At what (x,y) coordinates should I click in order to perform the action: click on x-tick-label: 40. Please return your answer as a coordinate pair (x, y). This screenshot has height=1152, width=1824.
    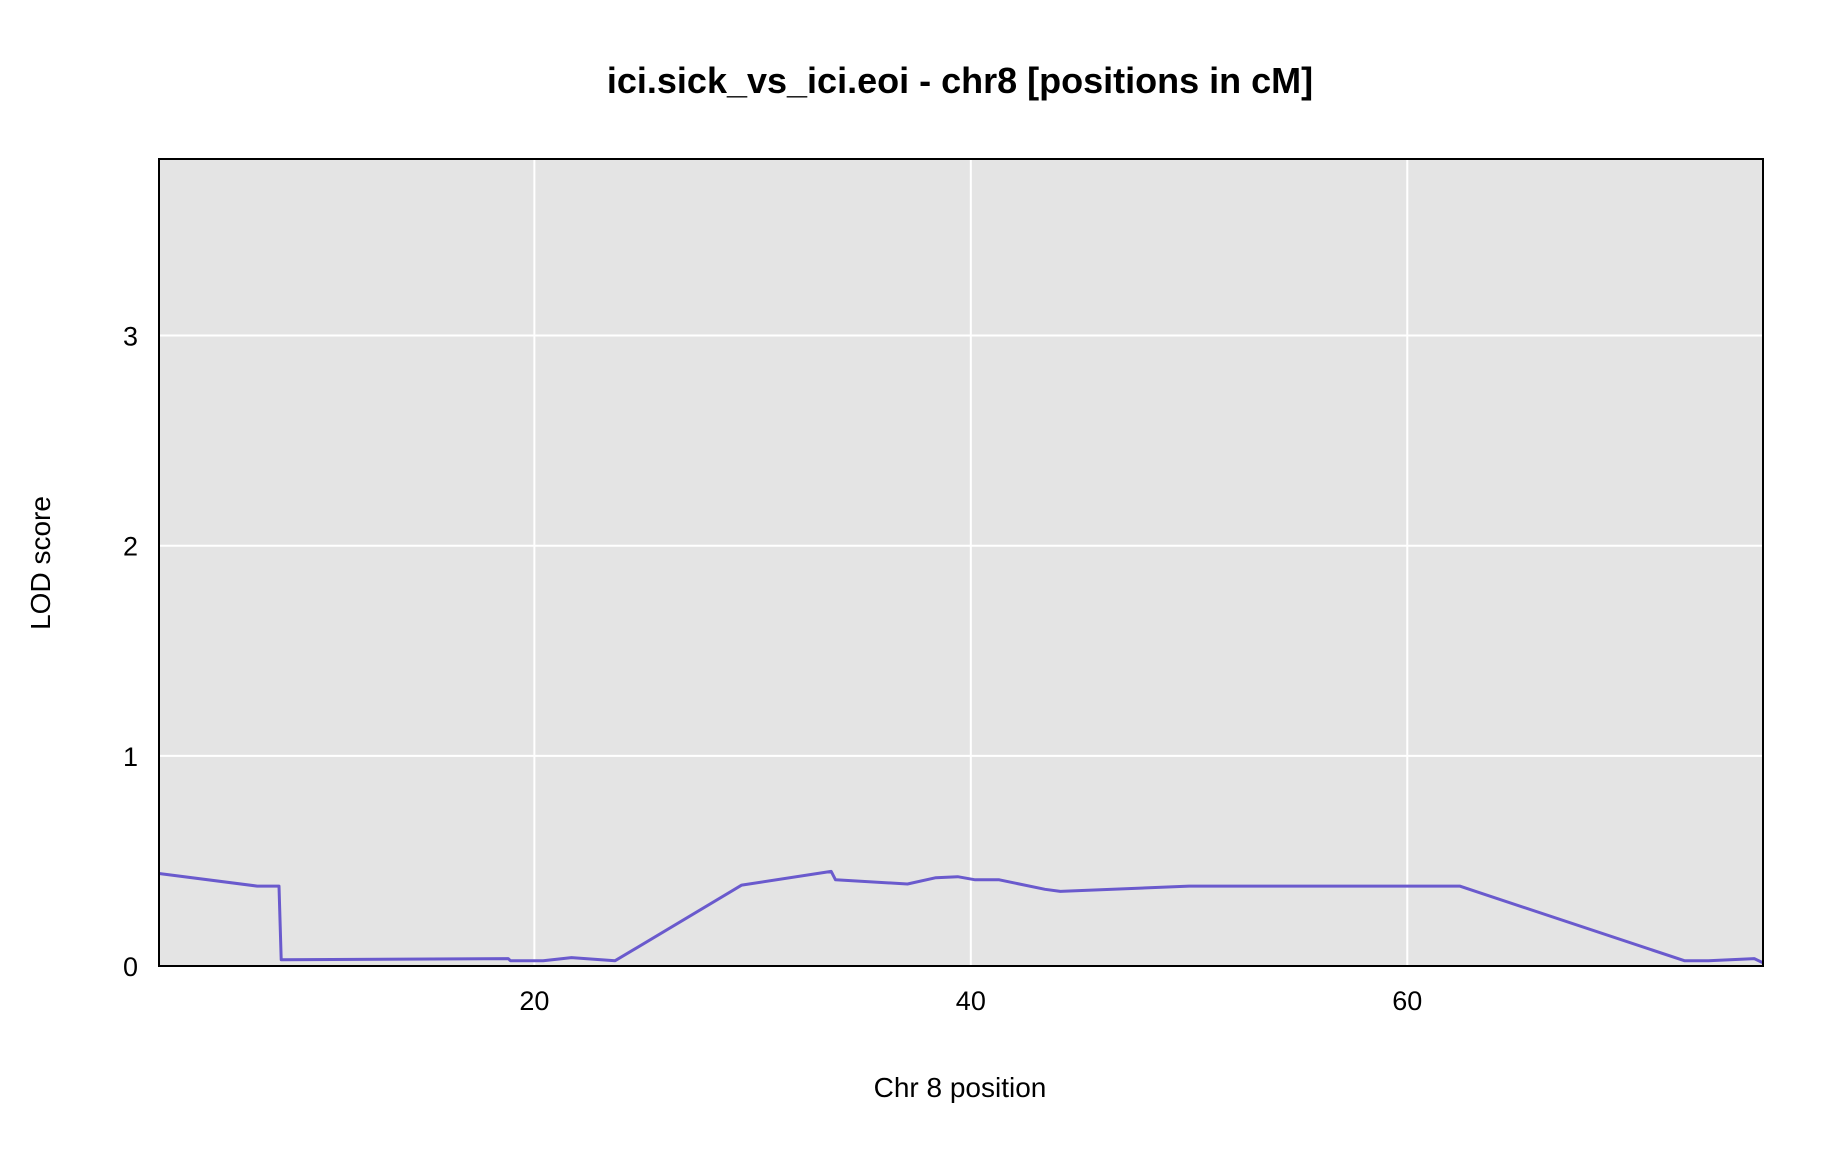
    Looking at the image, I should click on (971, 1001).